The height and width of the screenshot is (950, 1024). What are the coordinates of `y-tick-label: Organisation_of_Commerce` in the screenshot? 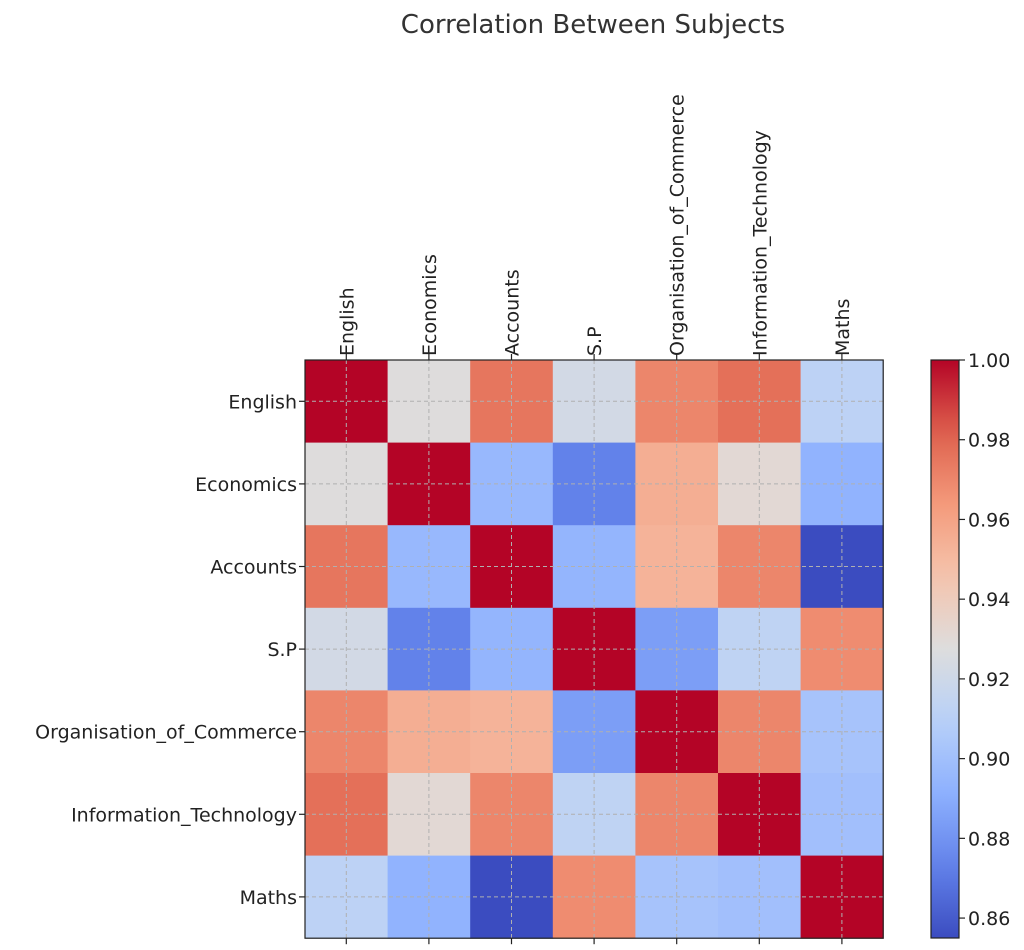 It's located at (166, 733).